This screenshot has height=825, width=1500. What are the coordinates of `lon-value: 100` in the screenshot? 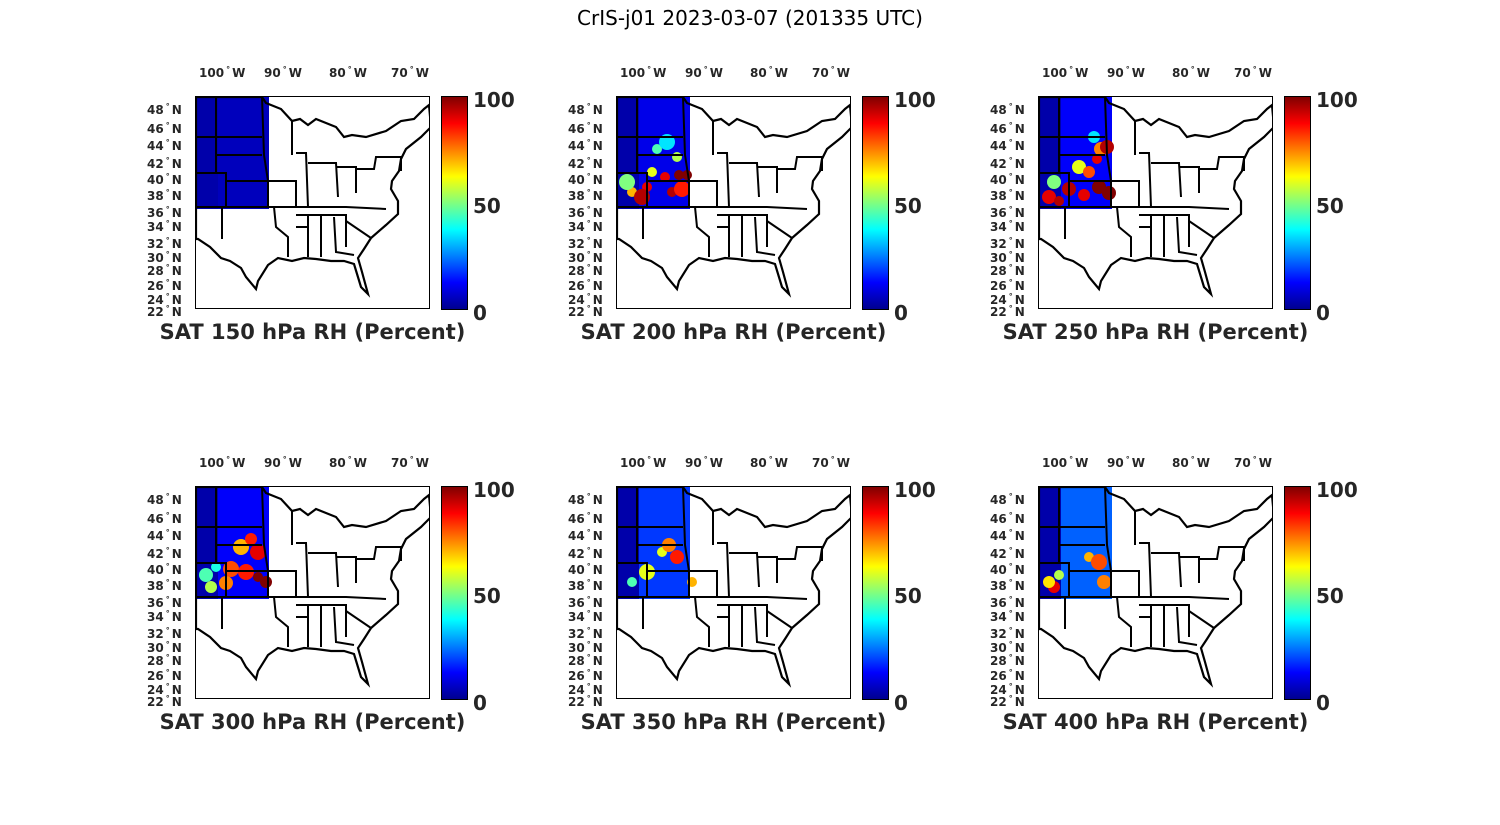 It's located at (1055, 73).